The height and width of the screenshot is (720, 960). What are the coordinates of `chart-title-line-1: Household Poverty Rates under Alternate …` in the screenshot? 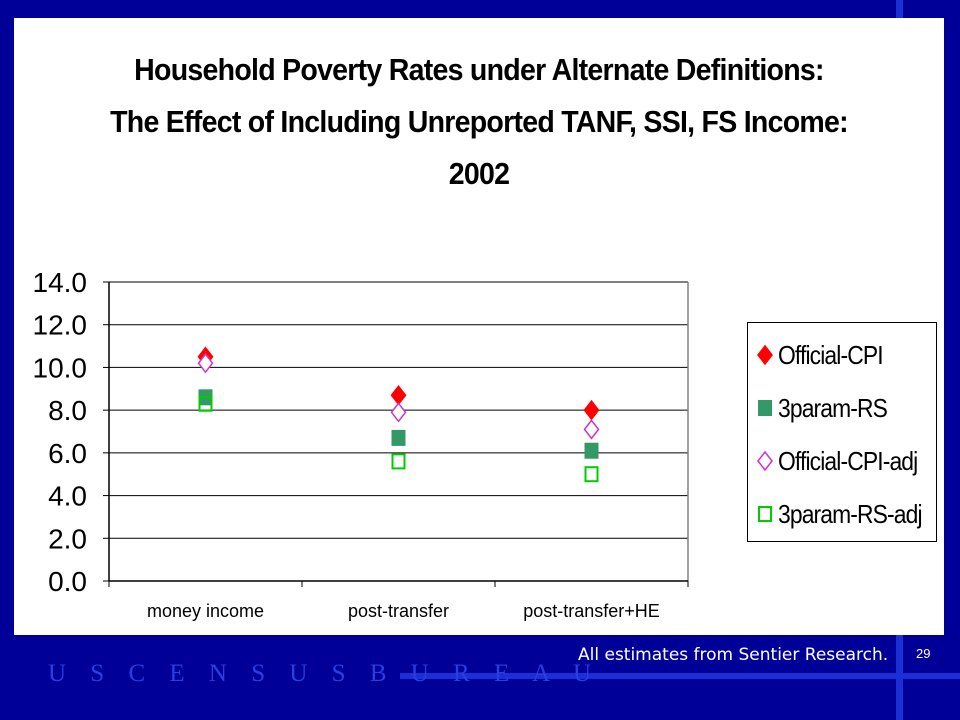 It's located at (479, 69).